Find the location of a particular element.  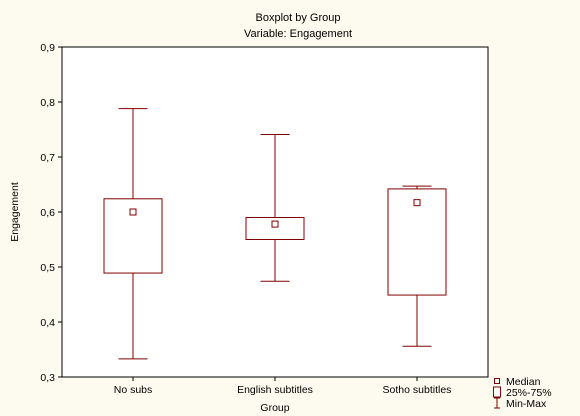

chart-subtitle: Variable: Engagement is located at coordinates (298, 34).